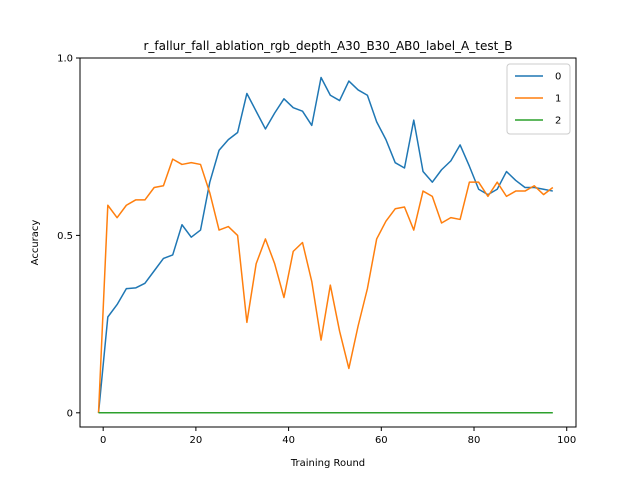  I want to click on x-axis-ticks: 0 20 40 60 80 100, so click(338, 436).